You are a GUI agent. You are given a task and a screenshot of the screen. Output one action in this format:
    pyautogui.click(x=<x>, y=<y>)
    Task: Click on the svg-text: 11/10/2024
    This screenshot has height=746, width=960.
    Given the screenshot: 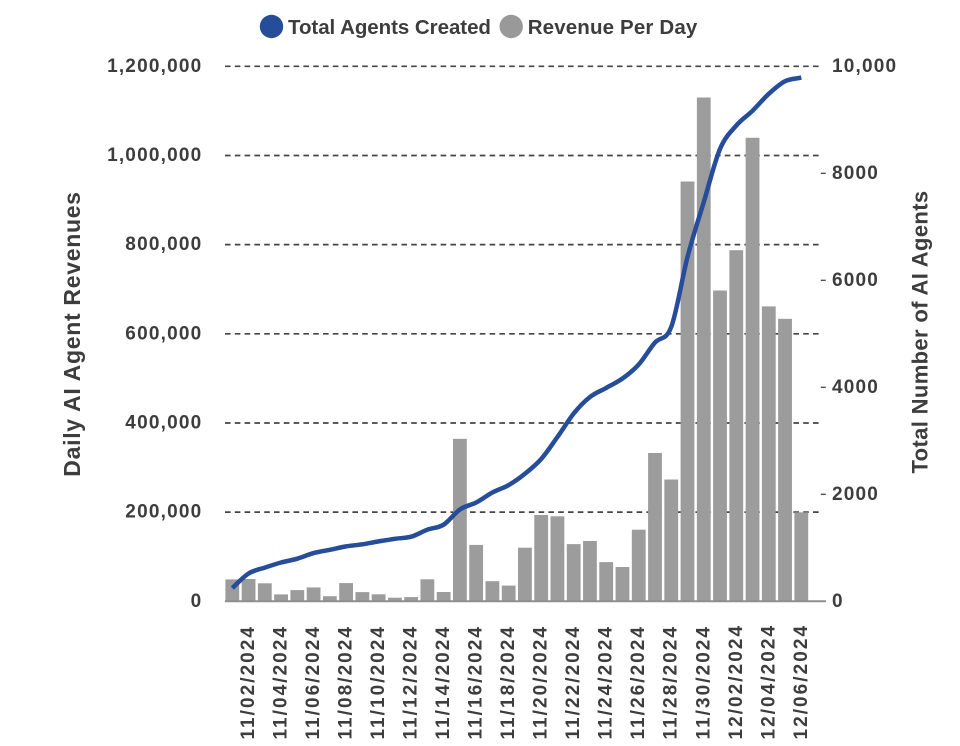 What is the action you would take?
    pyautogui.click(x=378, y=682)
    